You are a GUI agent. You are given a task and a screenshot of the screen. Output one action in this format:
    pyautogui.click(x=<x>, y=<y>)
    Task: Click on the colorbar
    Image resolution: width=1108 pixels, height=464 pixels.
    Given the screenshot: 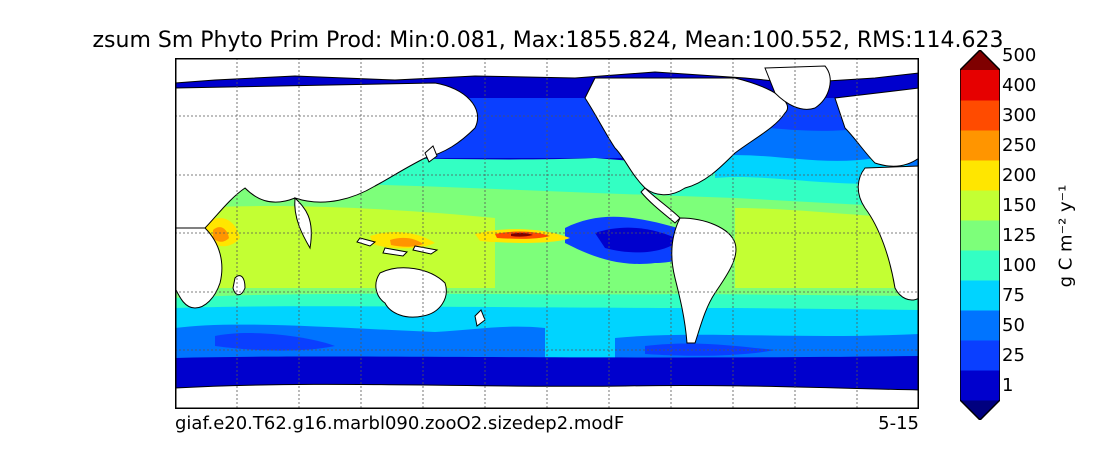 What is the action you would take?
    pyautogui.click(x=980, y=235)
    